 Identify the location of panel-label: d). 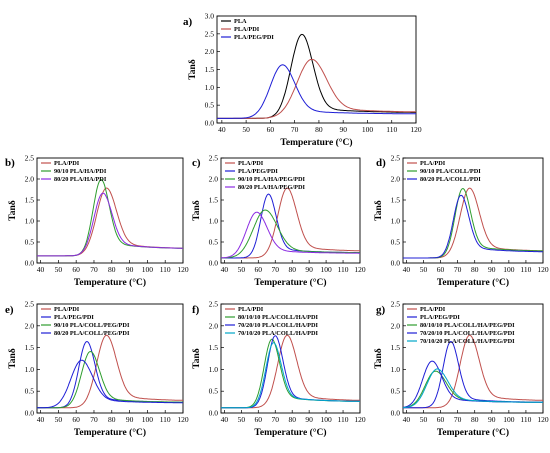
(381, 163).